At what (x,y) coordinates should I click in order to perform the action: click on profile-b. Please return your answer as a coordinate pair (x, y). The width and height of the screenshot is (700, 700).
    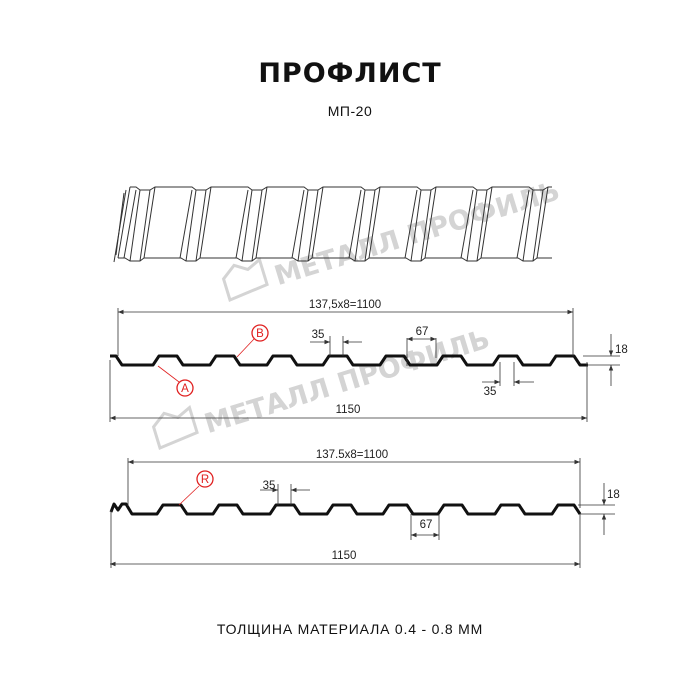
    Looking at the image, I should click on (362, 513).